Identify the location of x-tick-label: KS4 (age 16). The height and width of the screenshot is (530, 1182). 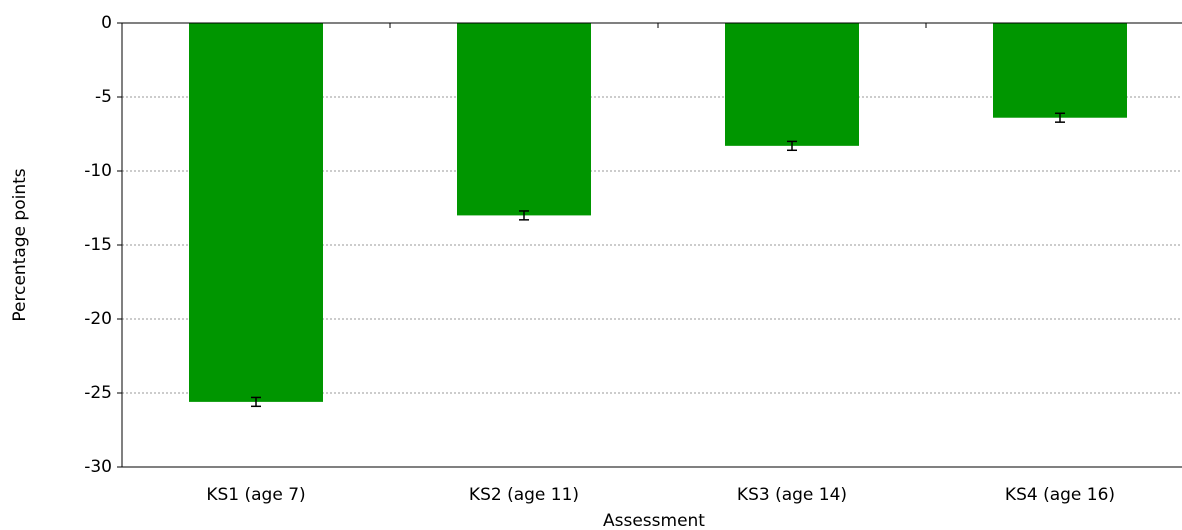
(1060, 495).